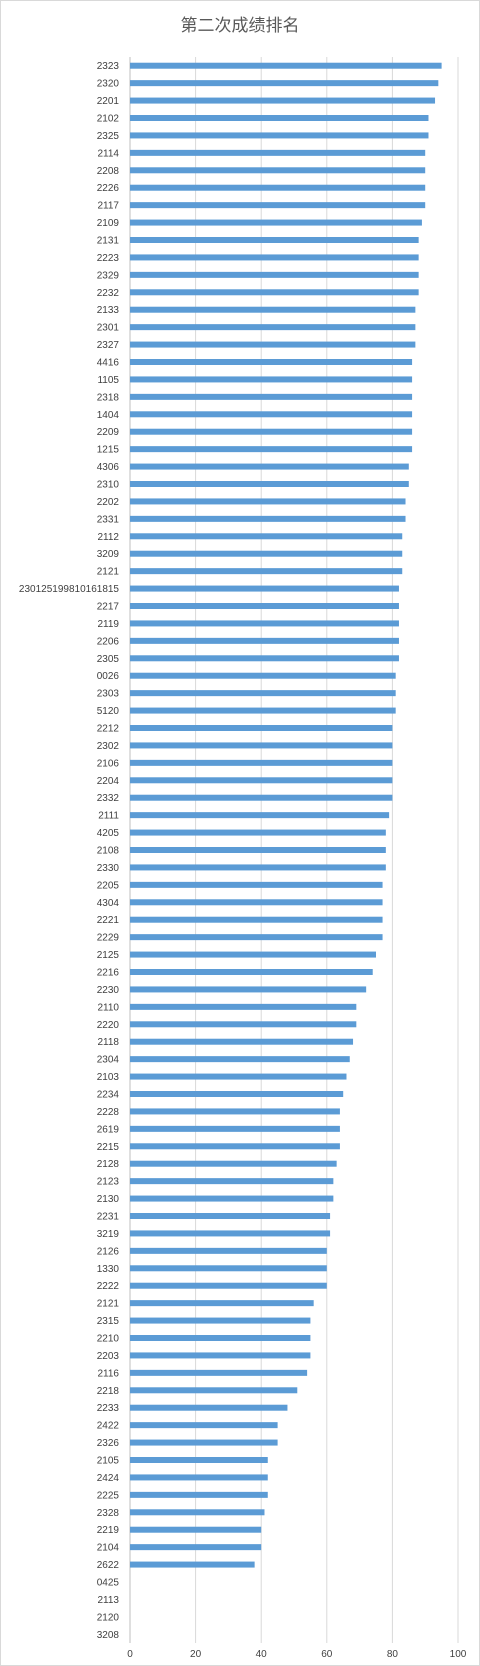  I want to click on category-label: 2220, so click(108, 1025).